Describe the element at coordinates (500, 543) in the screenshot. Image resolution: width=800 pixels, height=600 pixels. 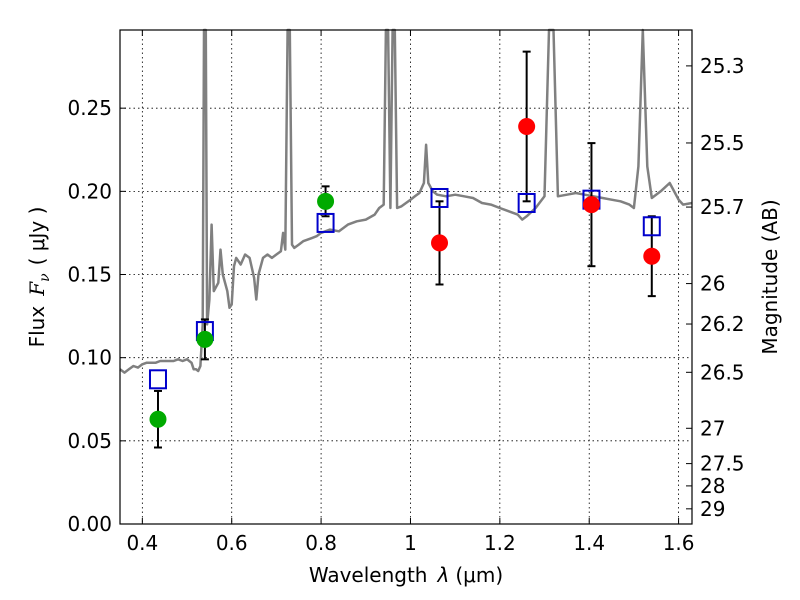
I see `x-tick-label: 1.2` at that location.